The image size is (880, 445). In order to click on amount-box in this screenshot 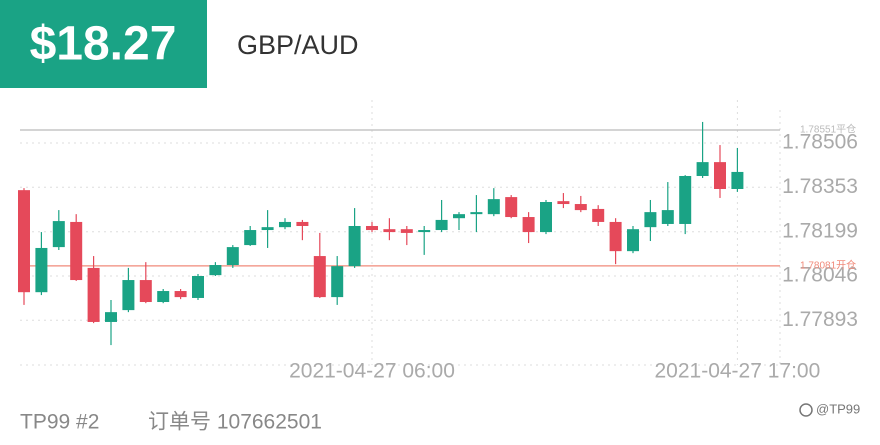, I will do `click(103, 44)`.